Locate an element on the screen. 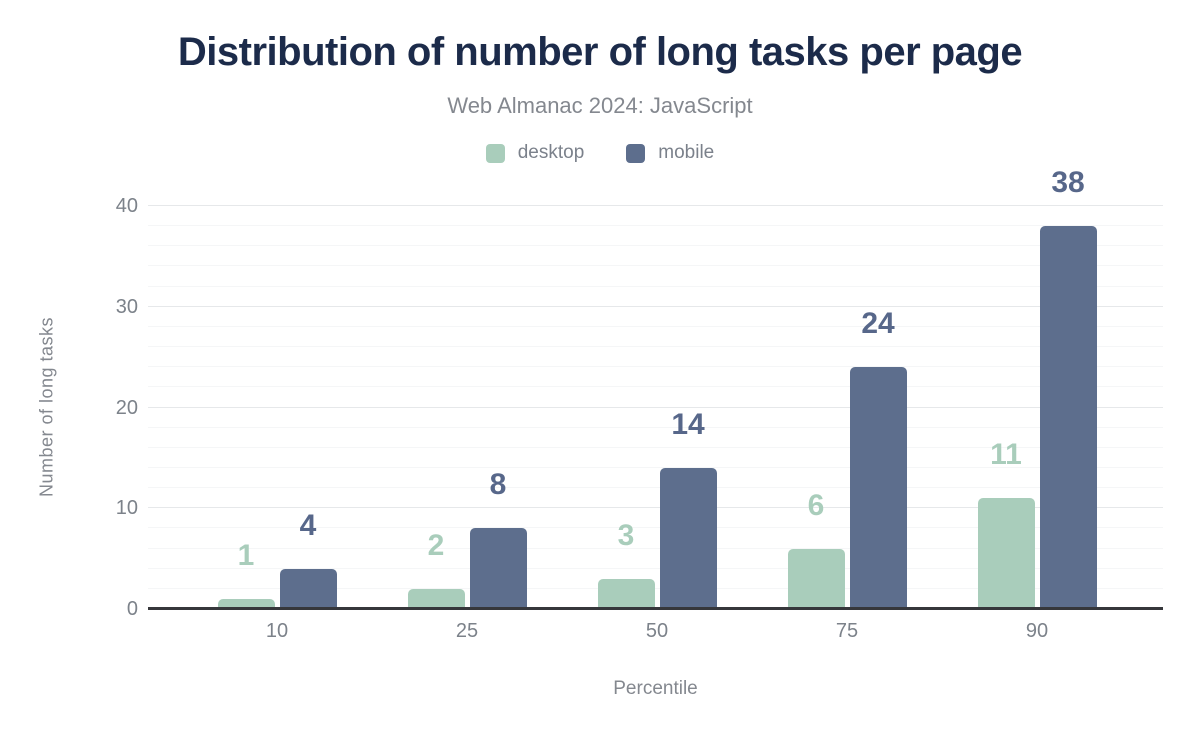 The height and width of the screenshot is (742, 1200). value-label-desktop-p50: 3 is located at coordinates (626, 535).